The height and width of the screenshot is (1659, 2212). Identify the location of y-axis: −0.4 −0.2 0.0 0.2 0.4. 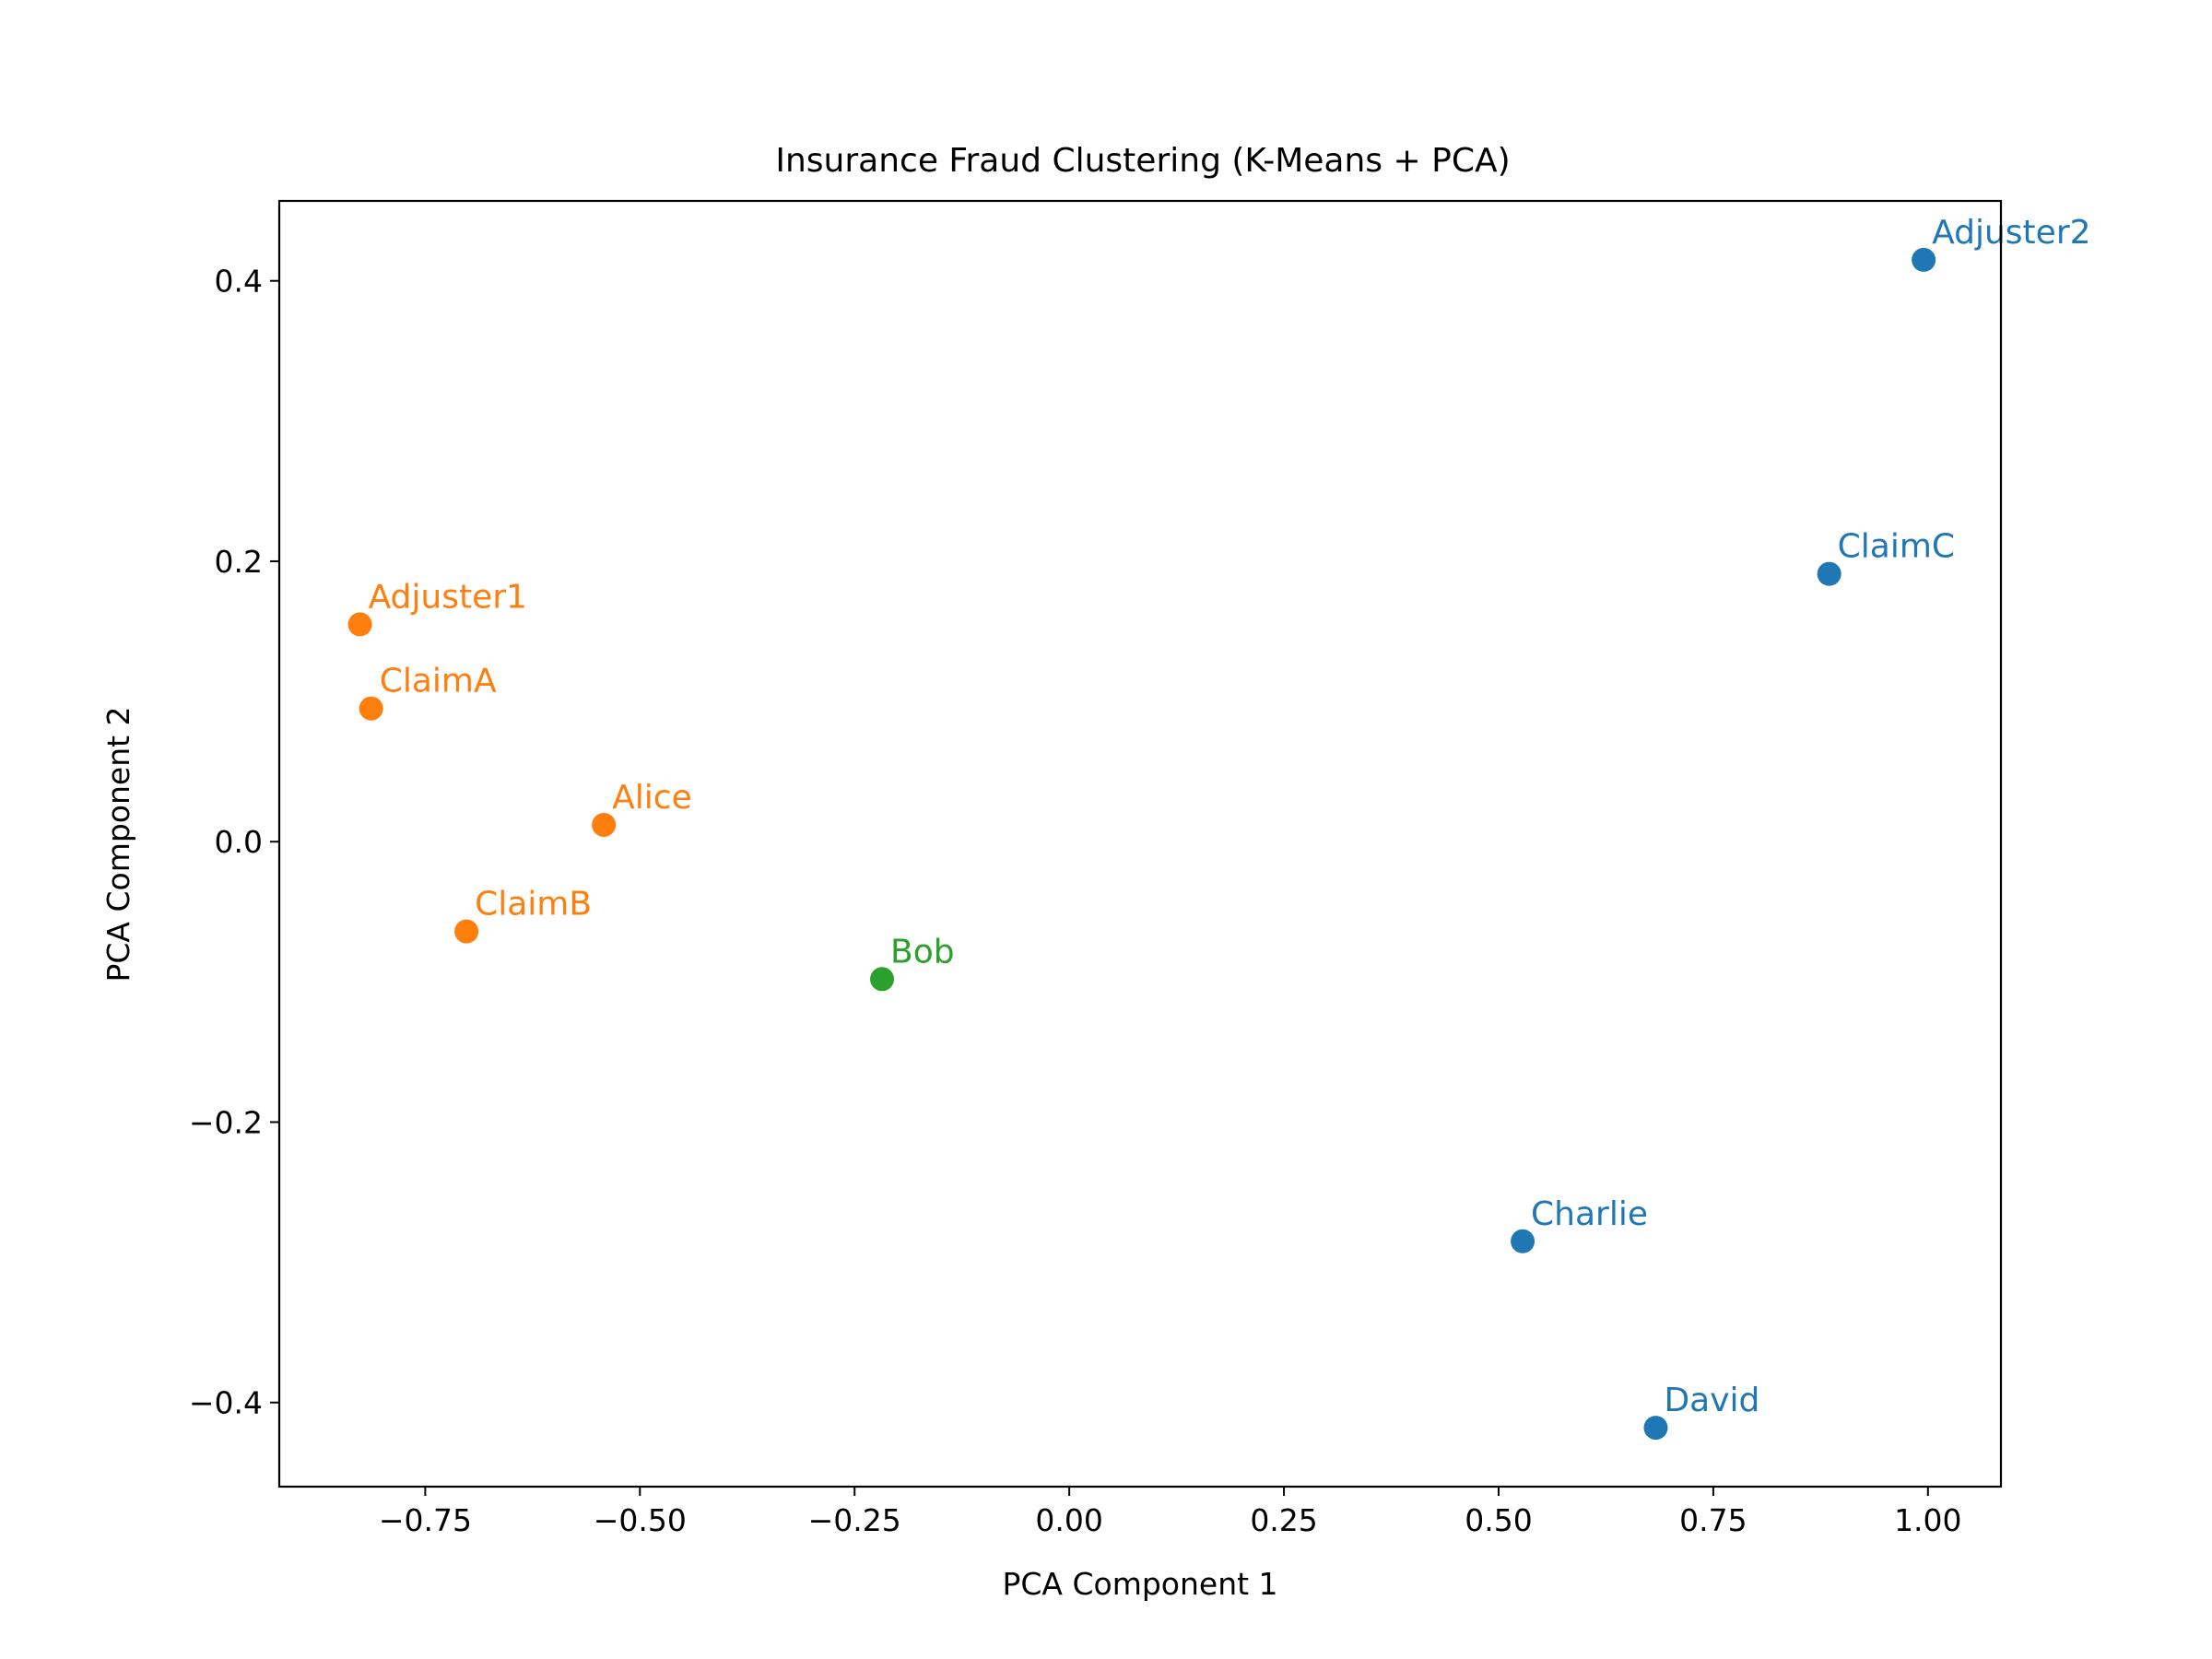
(234, 842).